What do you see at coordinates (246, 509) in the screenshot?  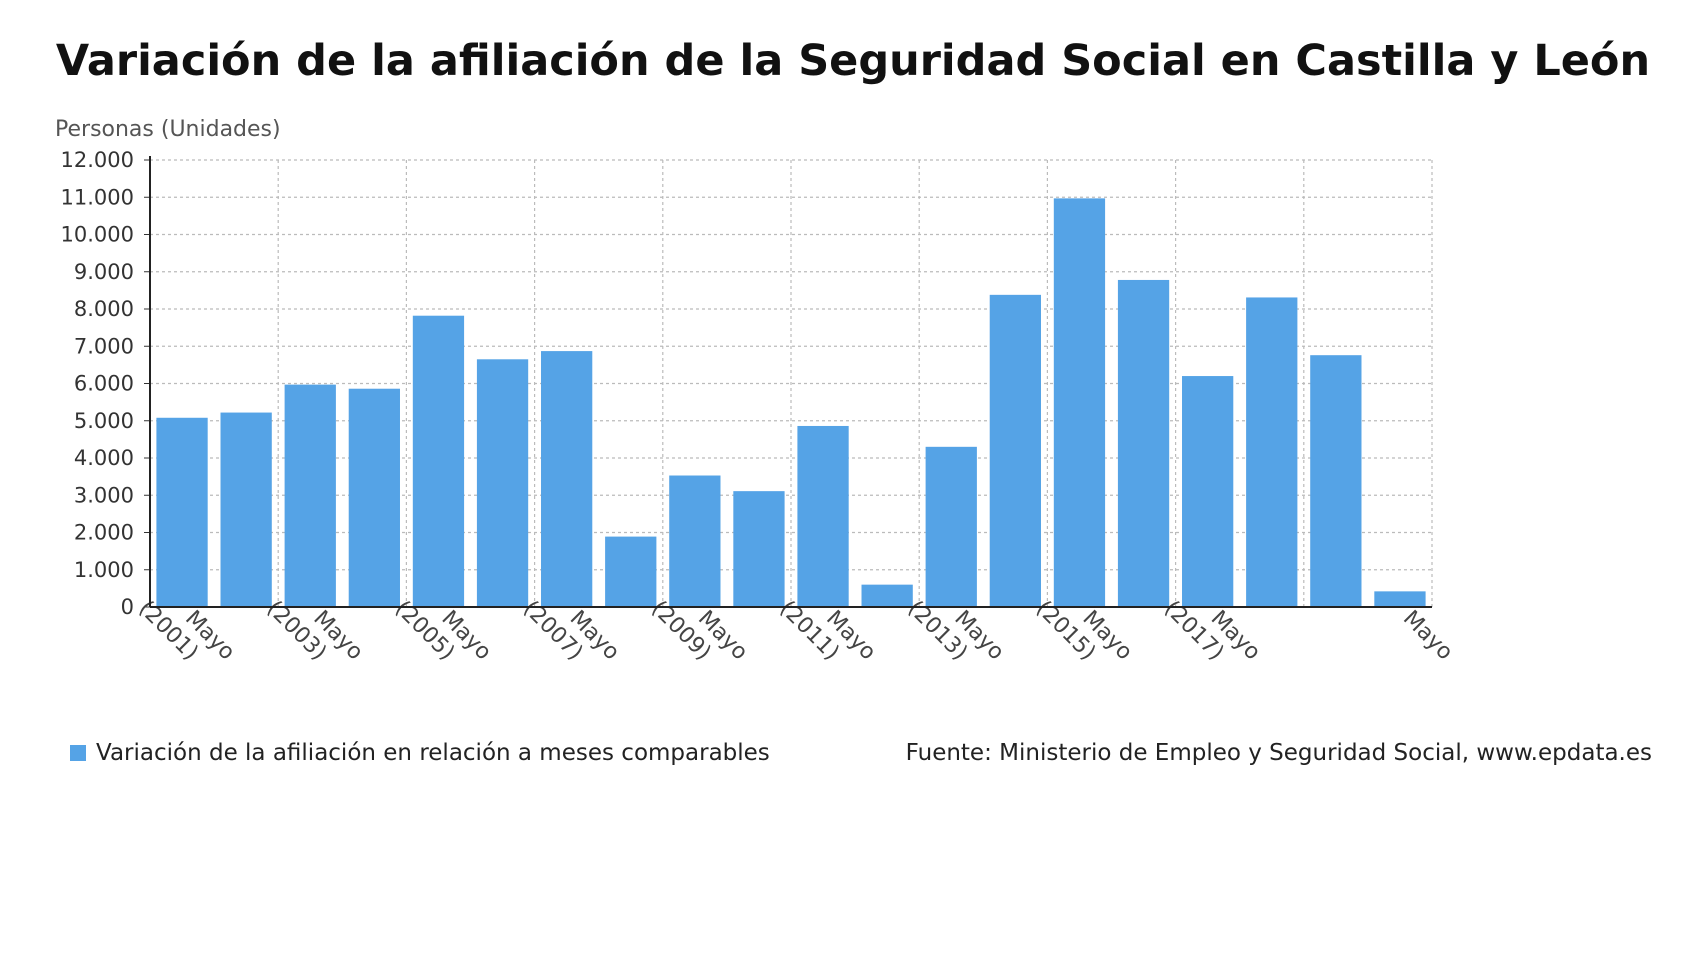 I see `bar-2002` at bounding box center [246, 509].